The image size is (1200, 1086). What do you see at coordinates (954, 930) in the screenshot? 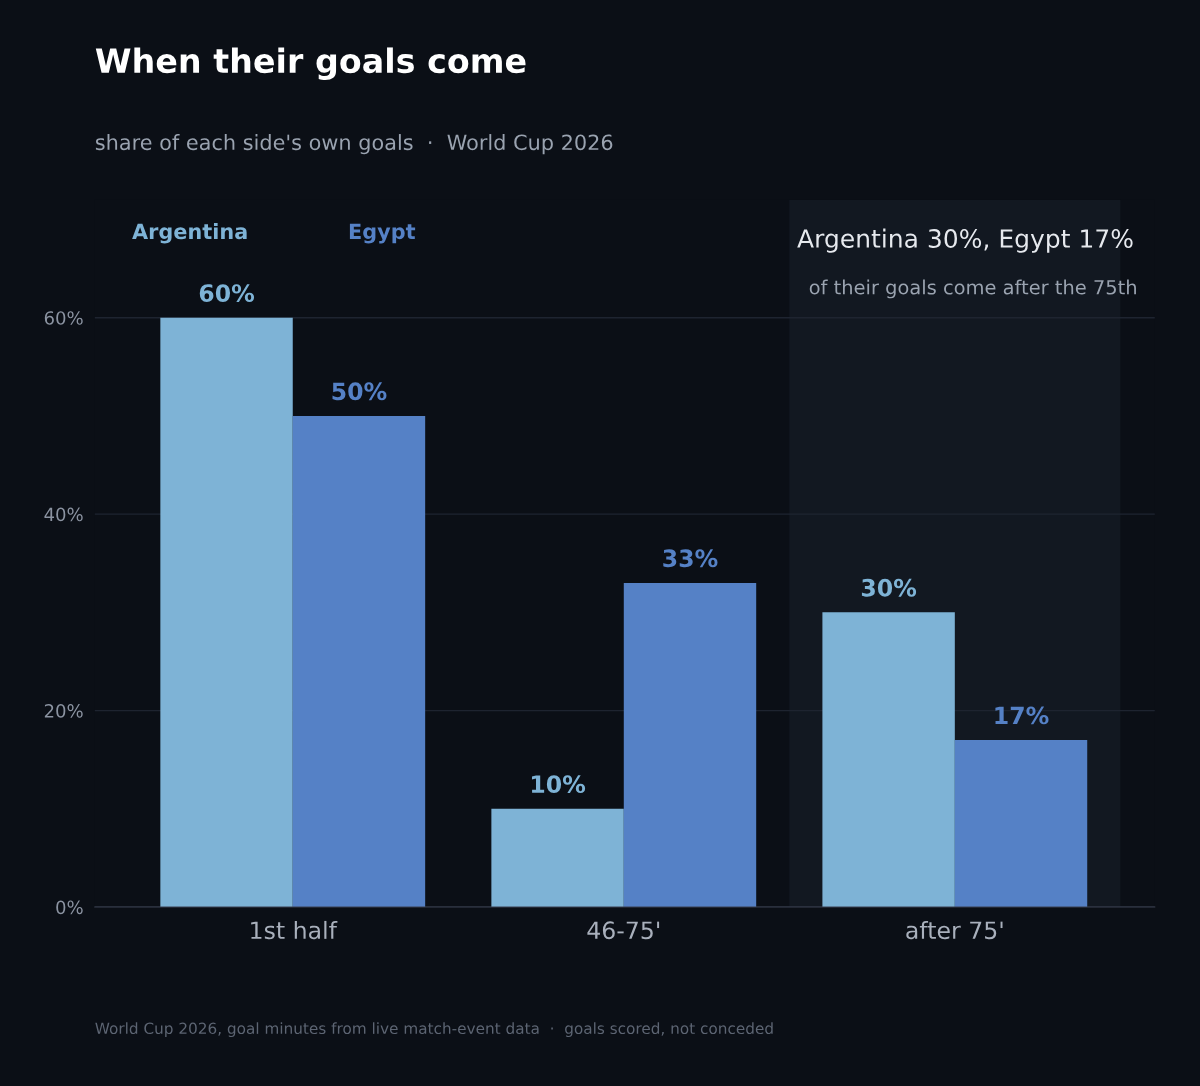
I see `x-tick-label: after 75'` at bounding box center [954, 930].